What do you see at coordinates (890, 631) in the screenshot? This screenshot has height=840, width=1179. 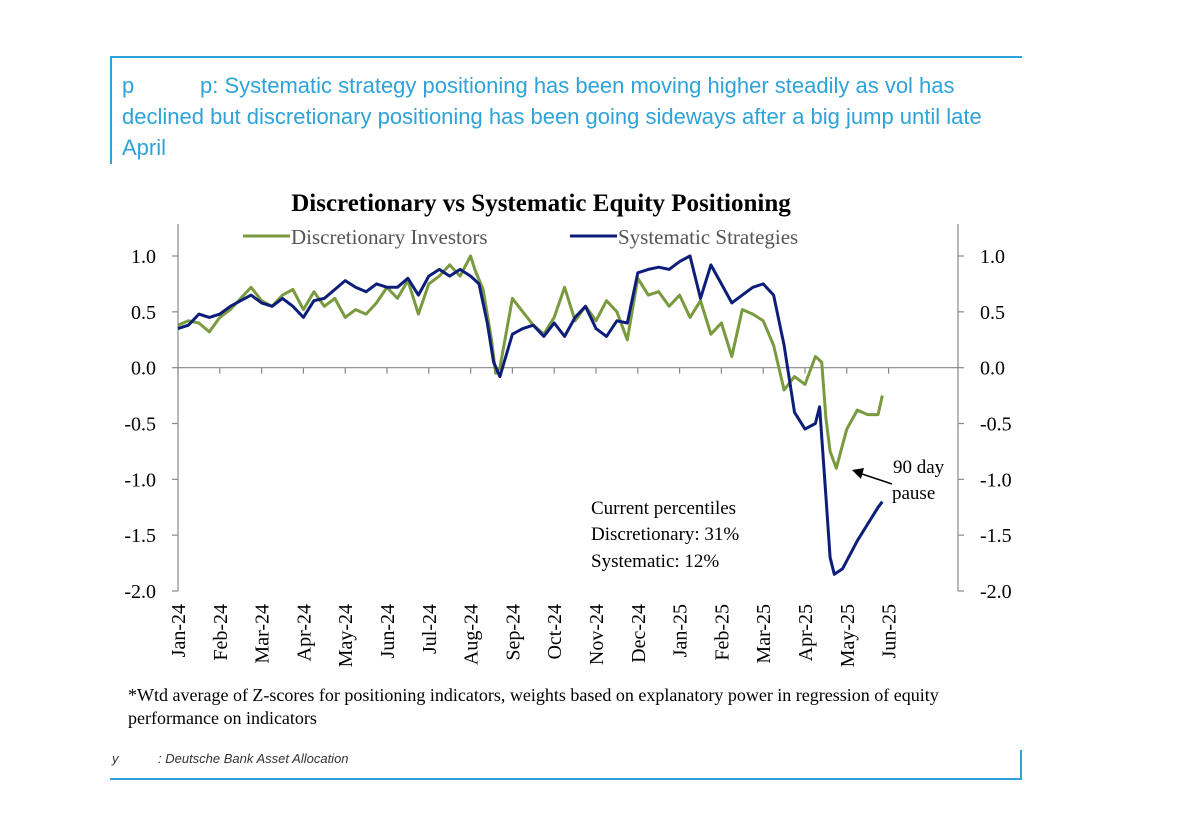 I see `x-tick-label: Jun-25` at bounding box center [890, 631].